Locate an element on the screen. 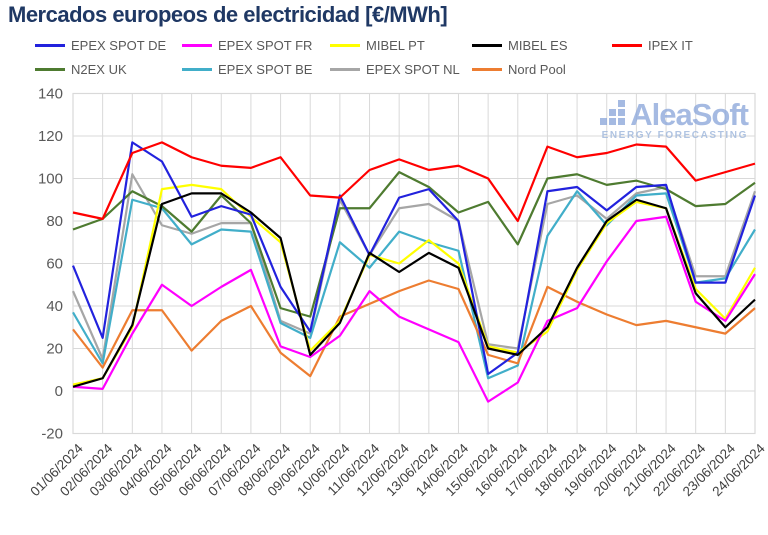 The image size is (768, 535). aleasoft-dots-icon is located at coordinates (612, 111).